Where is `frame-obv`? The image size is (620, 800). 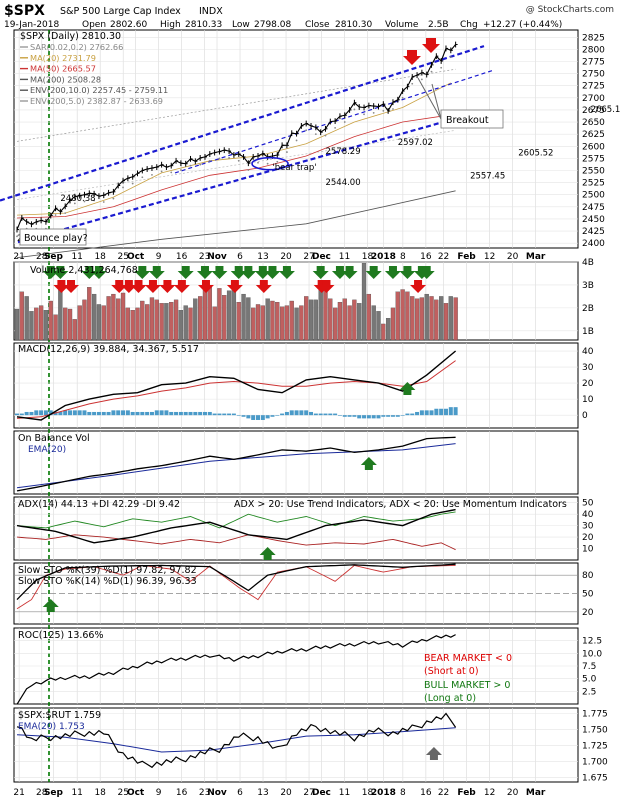 frame-obv is located at coordinates (296, 462).